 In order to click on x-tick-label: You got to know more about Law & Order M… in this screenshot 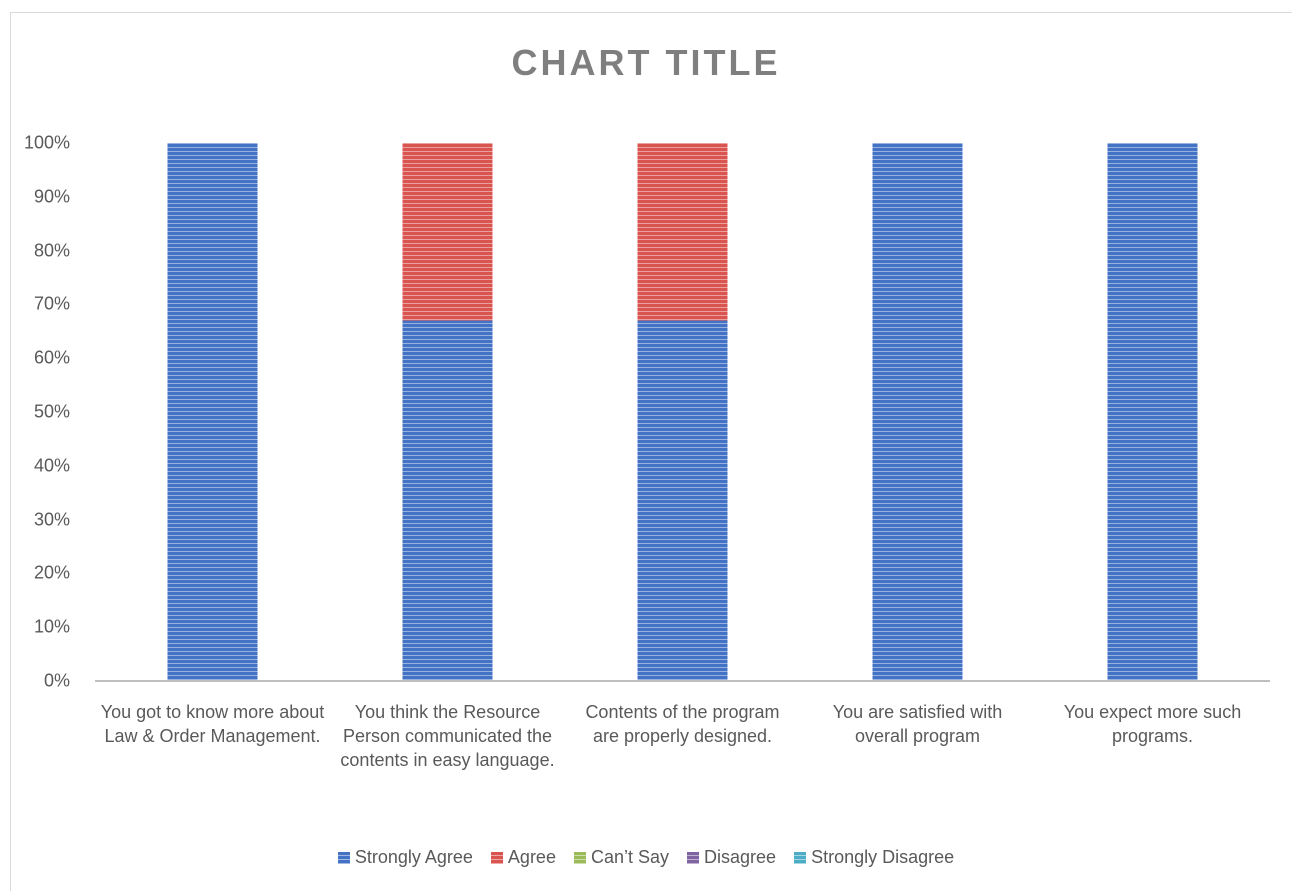, I will do `click(212, 724)`.